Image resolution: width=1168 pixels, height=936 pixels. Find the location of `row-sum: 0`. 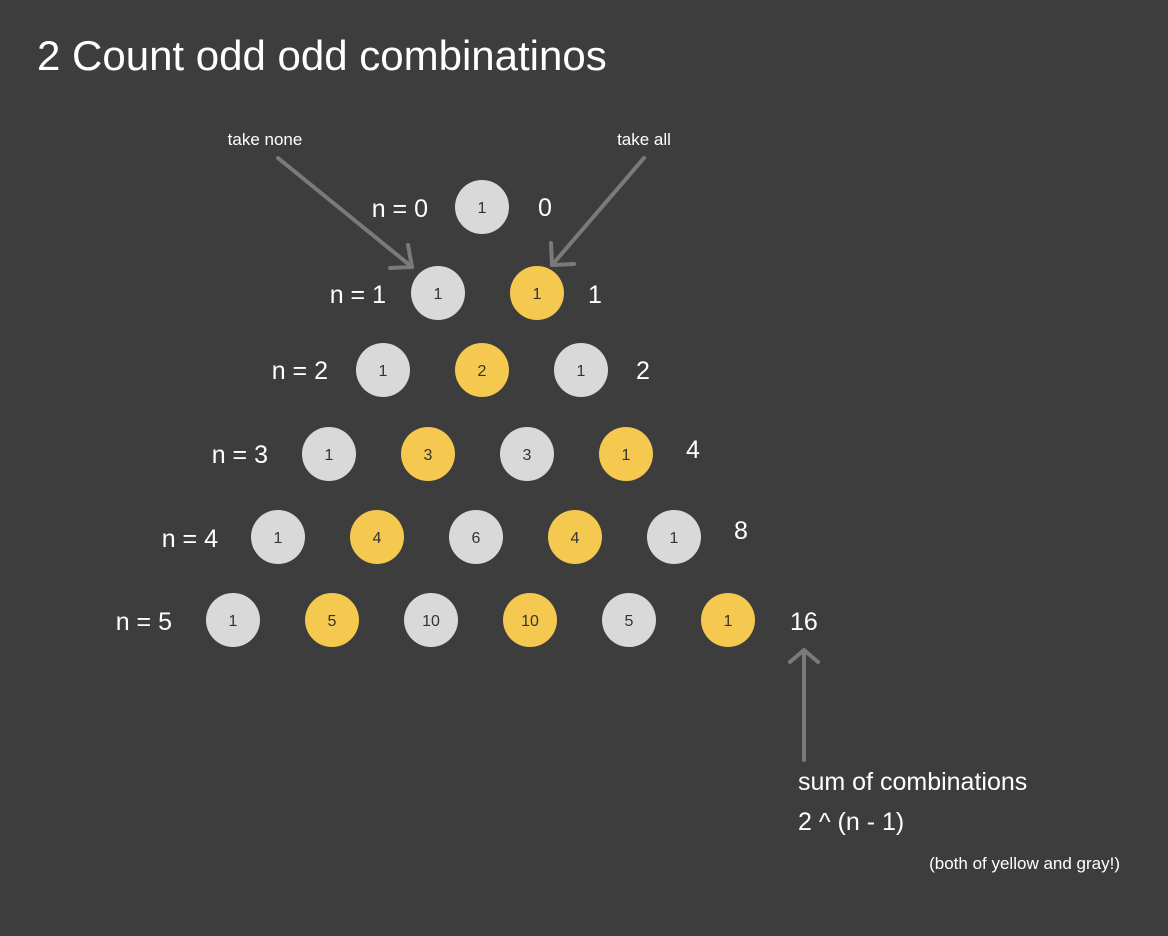

row-sum: 0 is located at coordinates (545, 208).